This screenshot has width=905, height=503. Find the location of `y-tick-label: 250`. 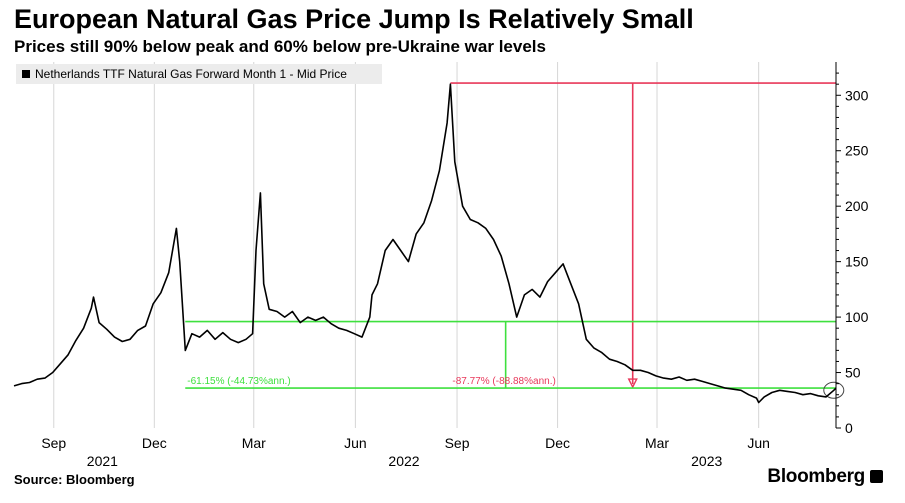

y-tick-label: 250 is located at coordinates (857, 151).